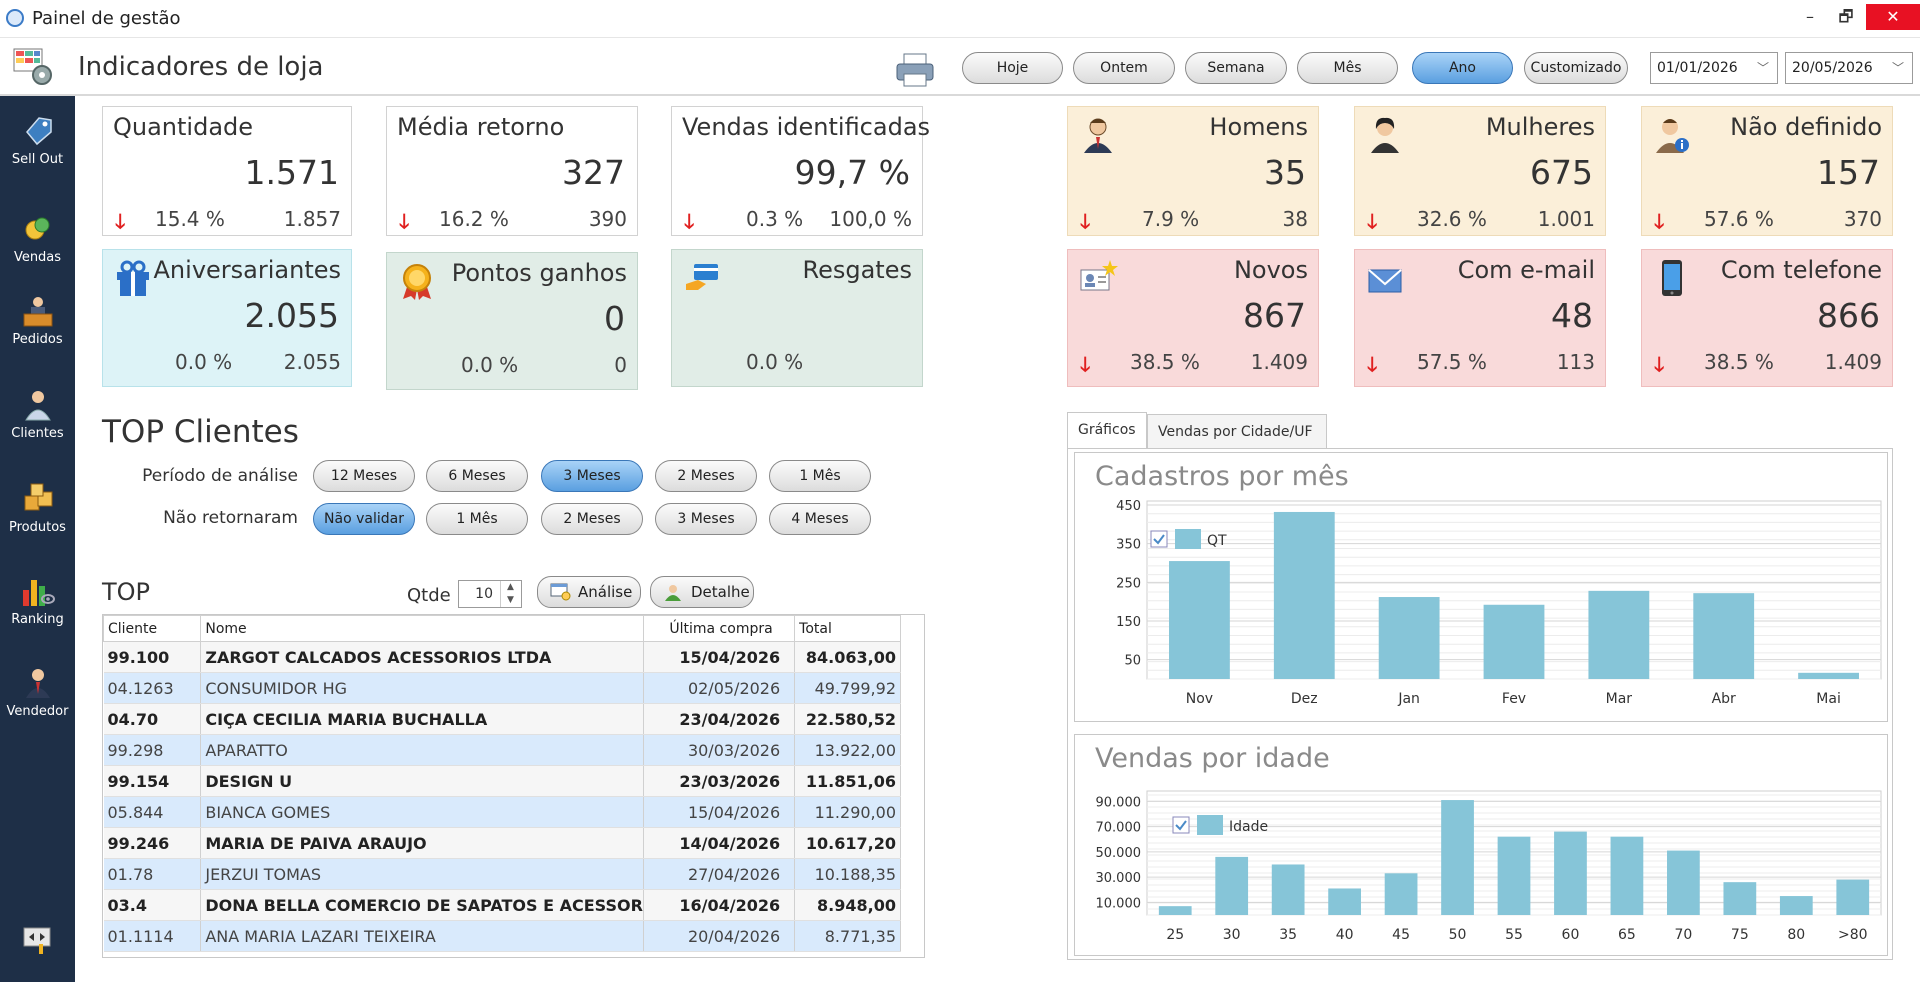  I want to click on card-label: Vendas identificadas, so click(806, 127).